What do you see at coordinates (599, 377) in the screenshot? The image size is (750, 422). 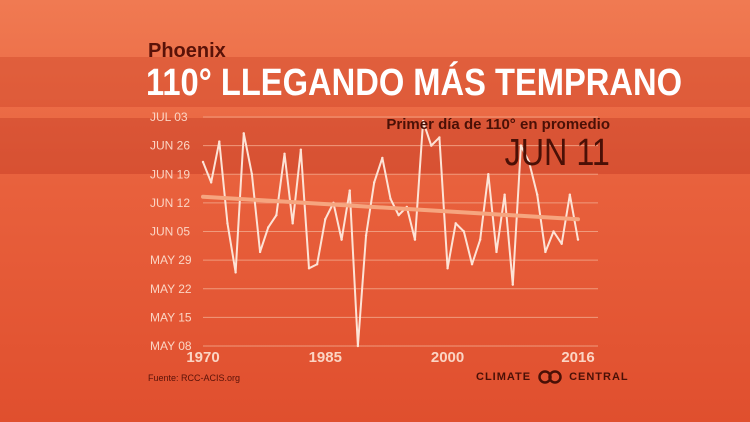 I see `brand-right-text: CENTRAL` at bounding box center [599, 377].